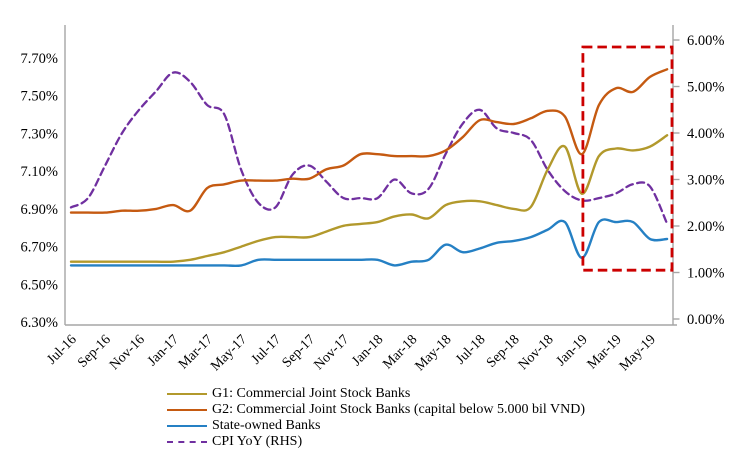 Image resolution: width=735 pixels, height=460 pixels. Describe the element at coordinates (127, 352) in the screenshot. I see `x-axis-tick-label: Nov-16` at that location.